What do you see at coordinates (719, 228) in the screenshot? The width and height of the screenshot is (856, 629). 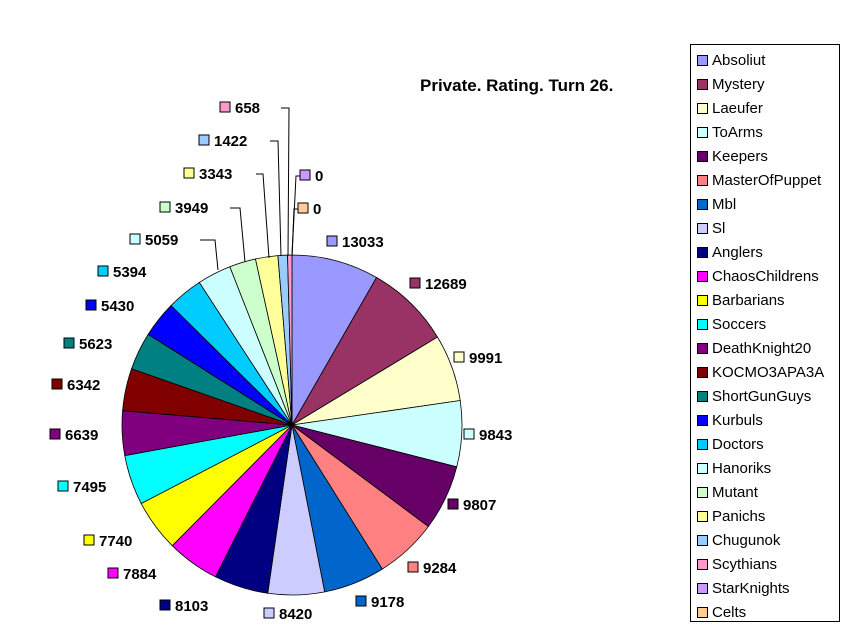 I see `legend-label: Sl` at bounding box center [719, 228].